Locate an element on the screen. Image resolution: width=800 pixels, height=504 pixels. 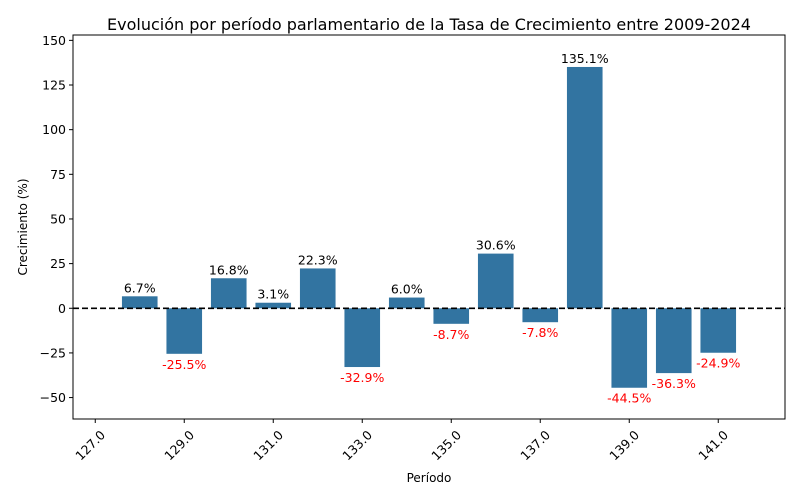
data-label: 135.1% is located at coordinates (585, 58).